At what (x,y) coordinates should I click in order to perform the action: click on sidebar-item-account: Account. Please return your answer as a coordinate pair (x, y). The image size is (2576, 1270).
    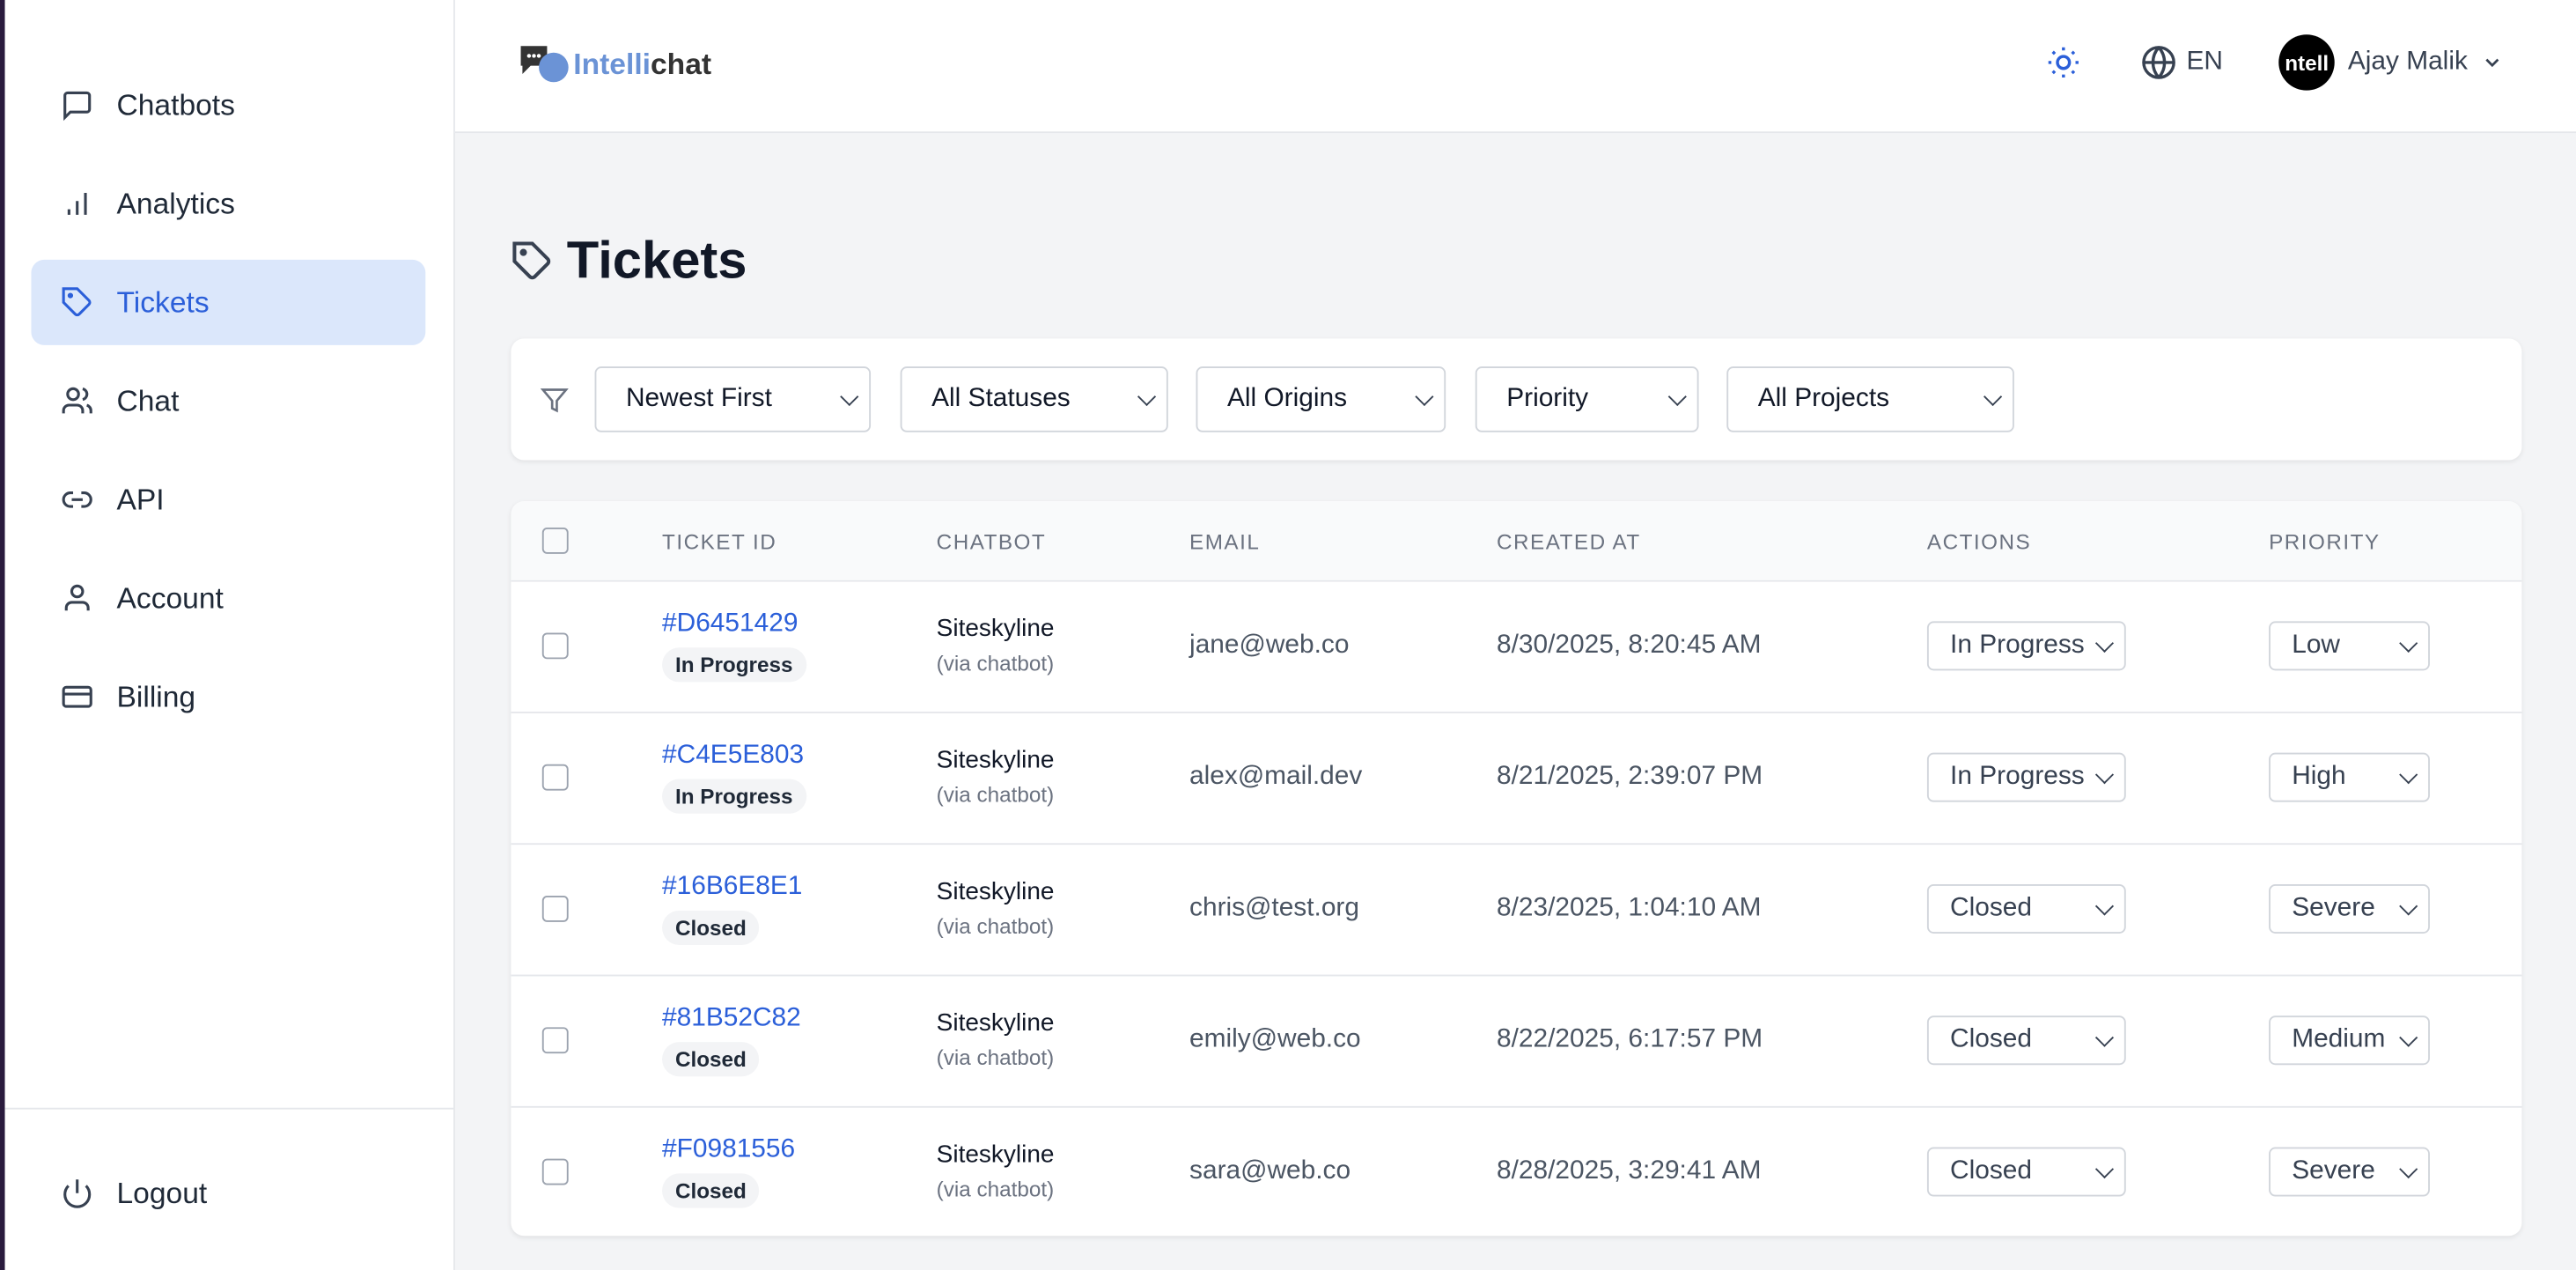
    Looking at the image, I should click on (228, 599).